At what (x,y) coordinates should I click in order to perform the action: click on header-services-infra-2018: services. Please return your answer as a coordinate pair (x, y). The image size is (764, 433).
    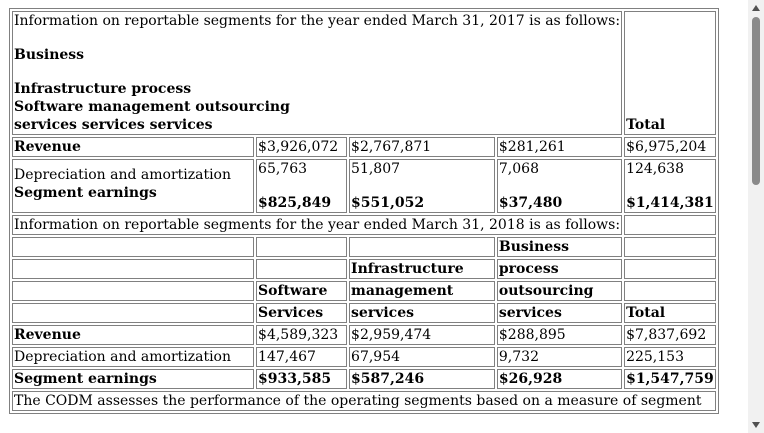
    Looking at the image, I should click on (422, 313).